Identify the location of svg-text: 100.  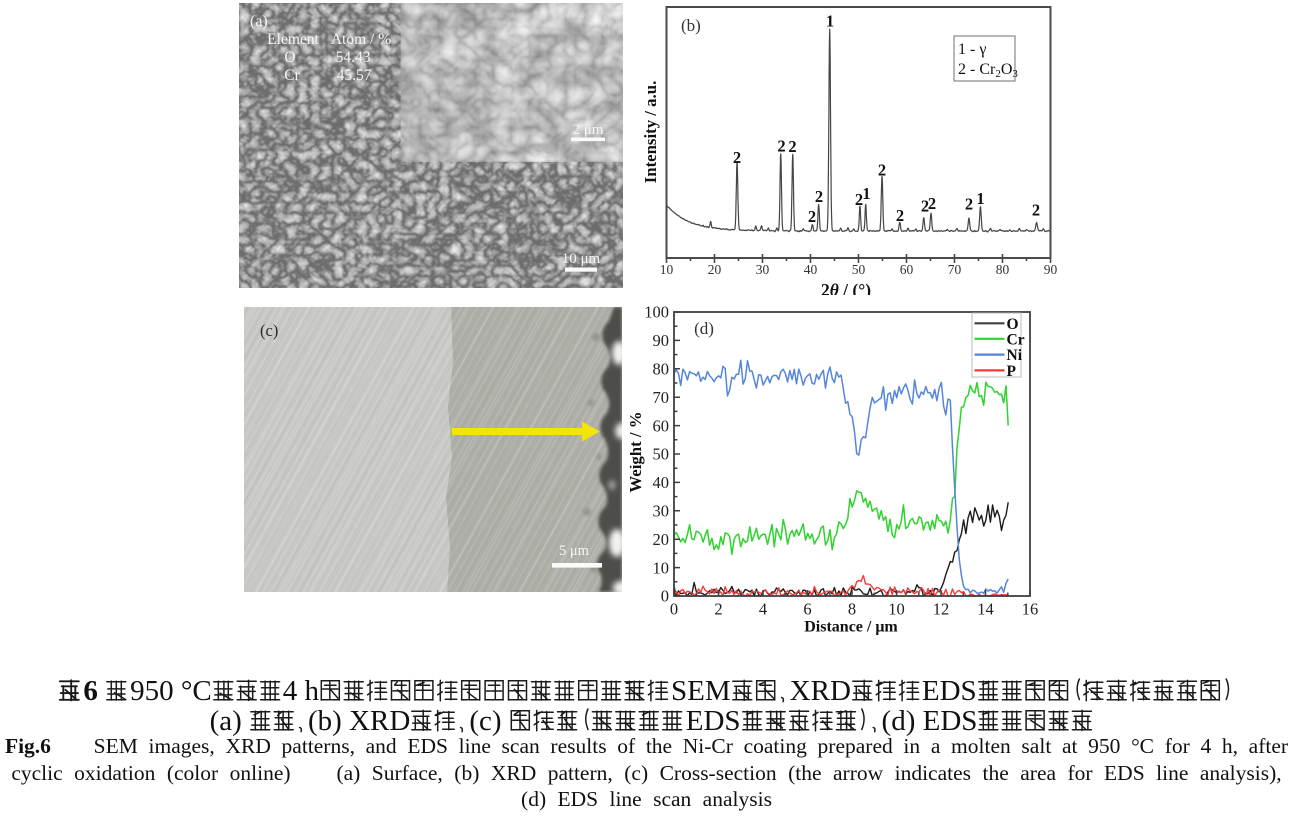
(656, 312).